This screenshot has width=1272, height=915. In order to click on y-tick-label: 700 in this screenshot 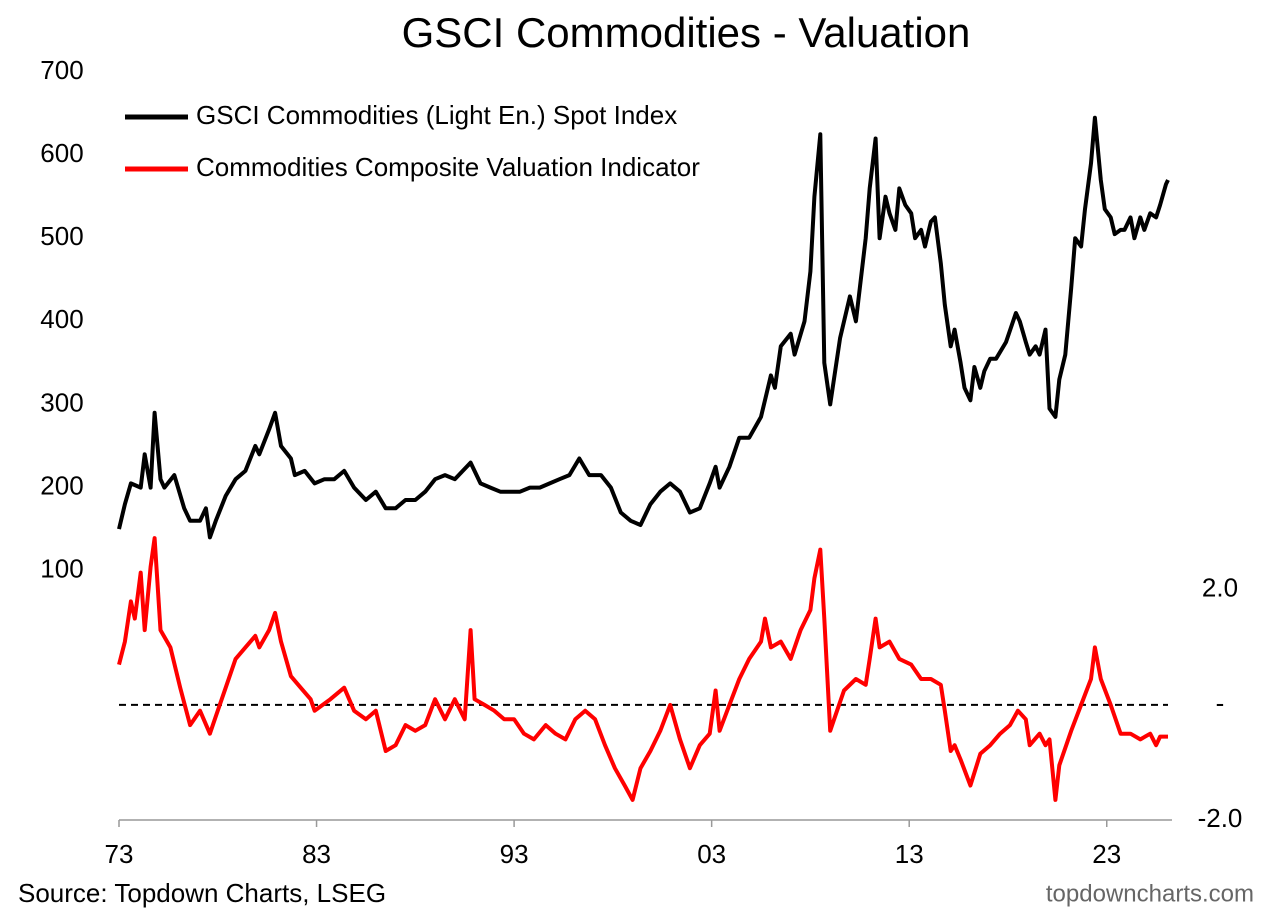, I will do `click(61, 70)`.